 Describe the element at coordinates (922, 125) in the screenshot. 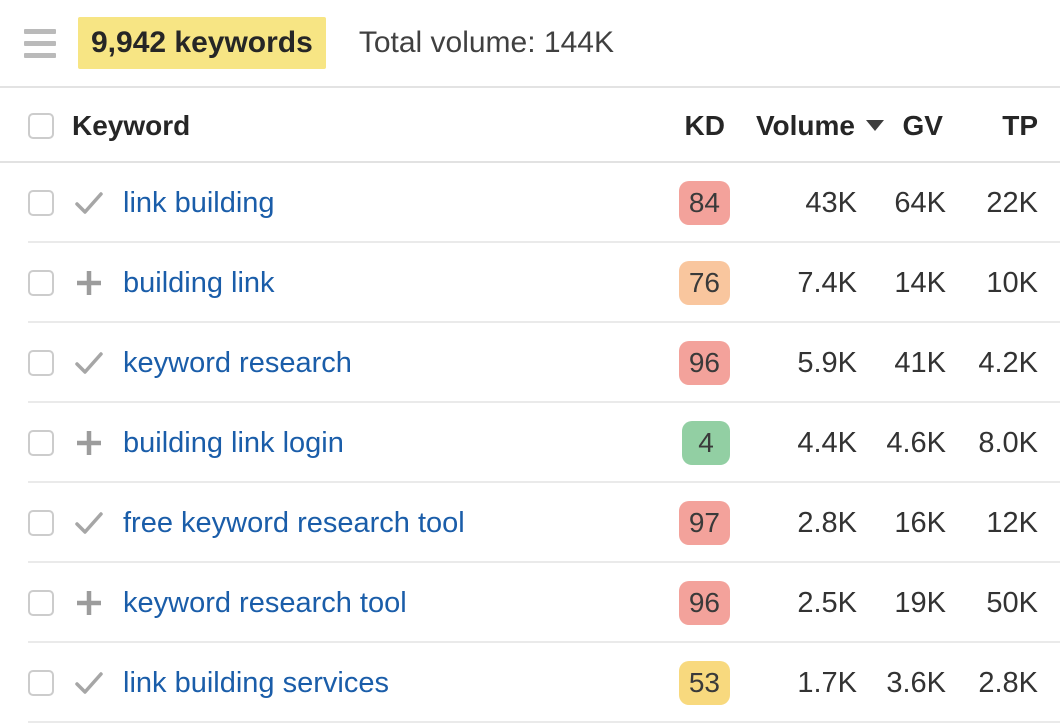

I see `column-header-gv: GV` at that location.